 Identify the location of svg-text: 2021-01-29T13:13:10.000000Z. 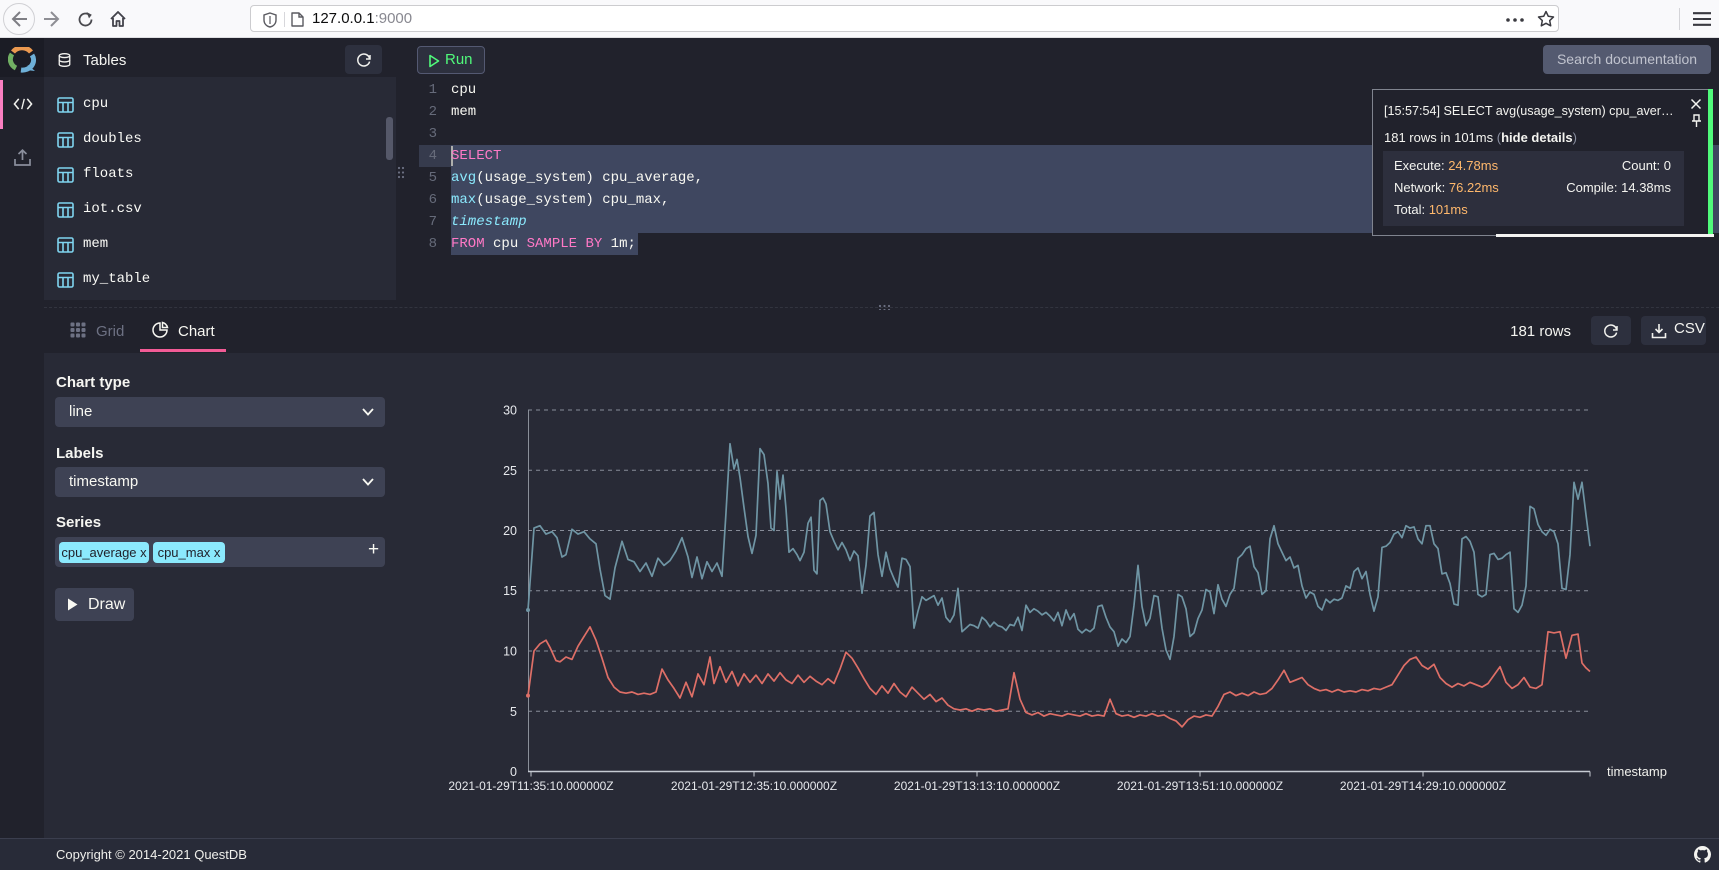
(977, 786).